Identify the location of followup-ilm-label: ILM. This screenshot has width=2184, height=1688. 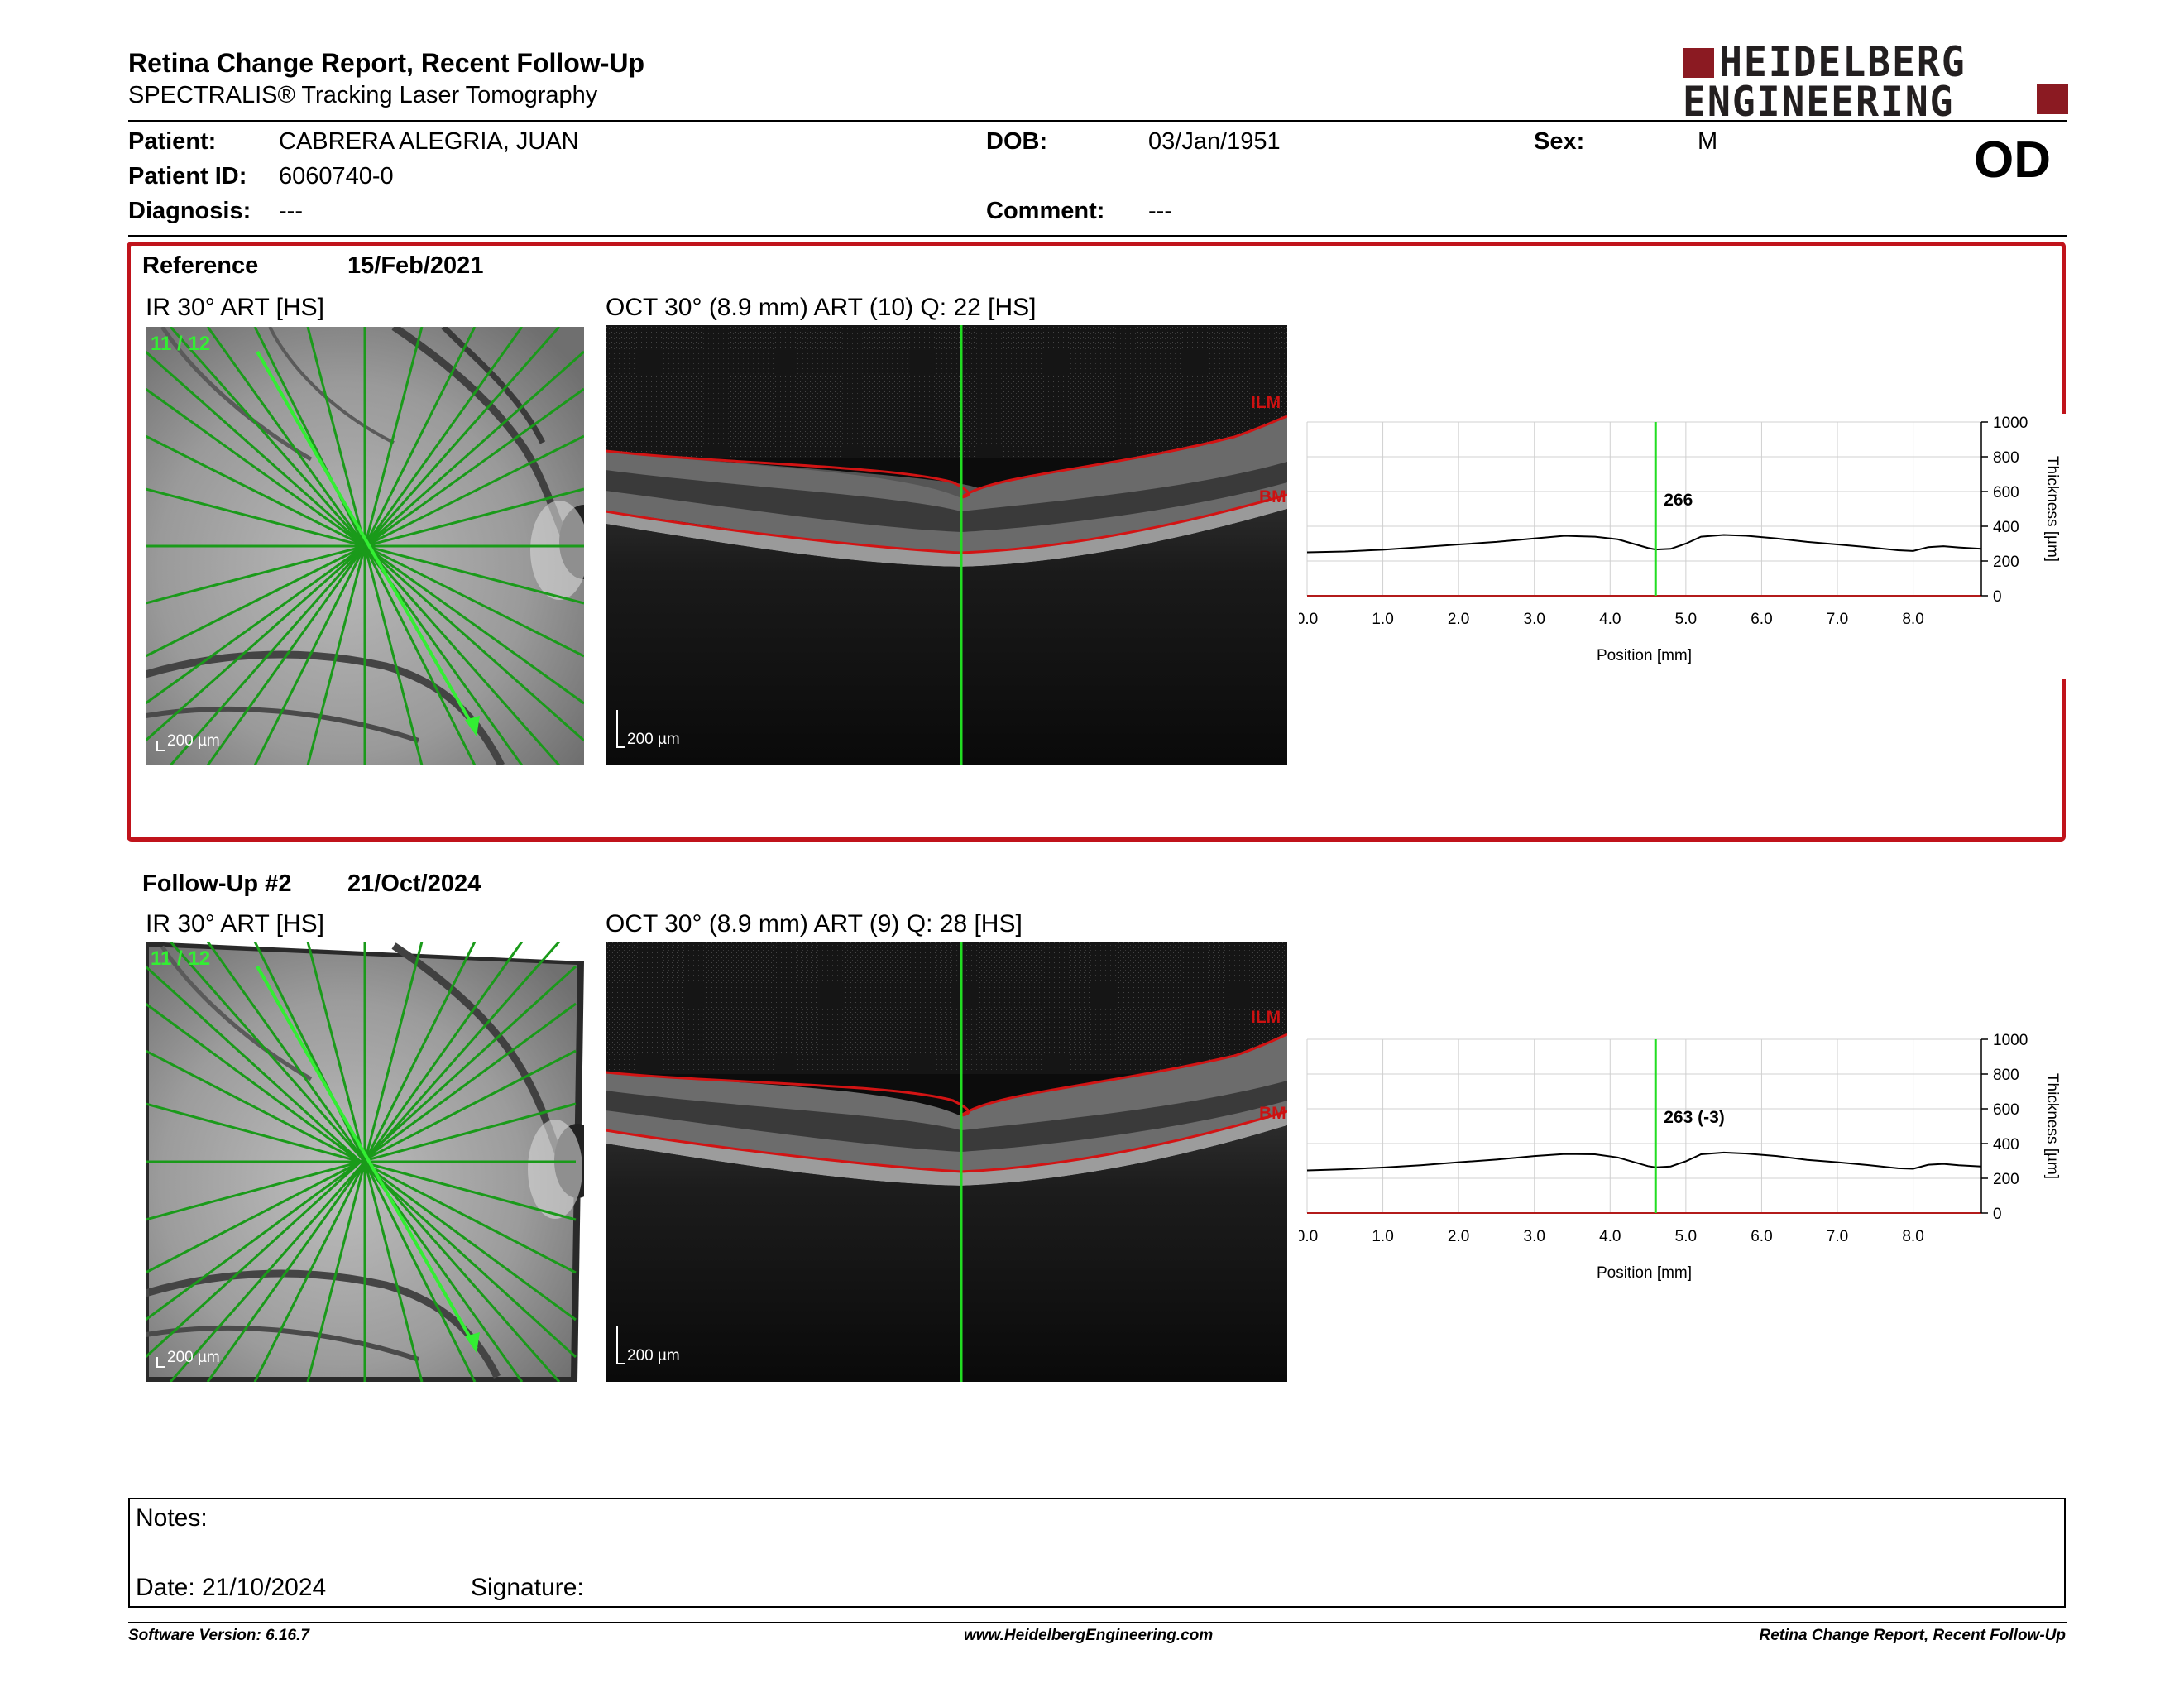
(1266, 1017).